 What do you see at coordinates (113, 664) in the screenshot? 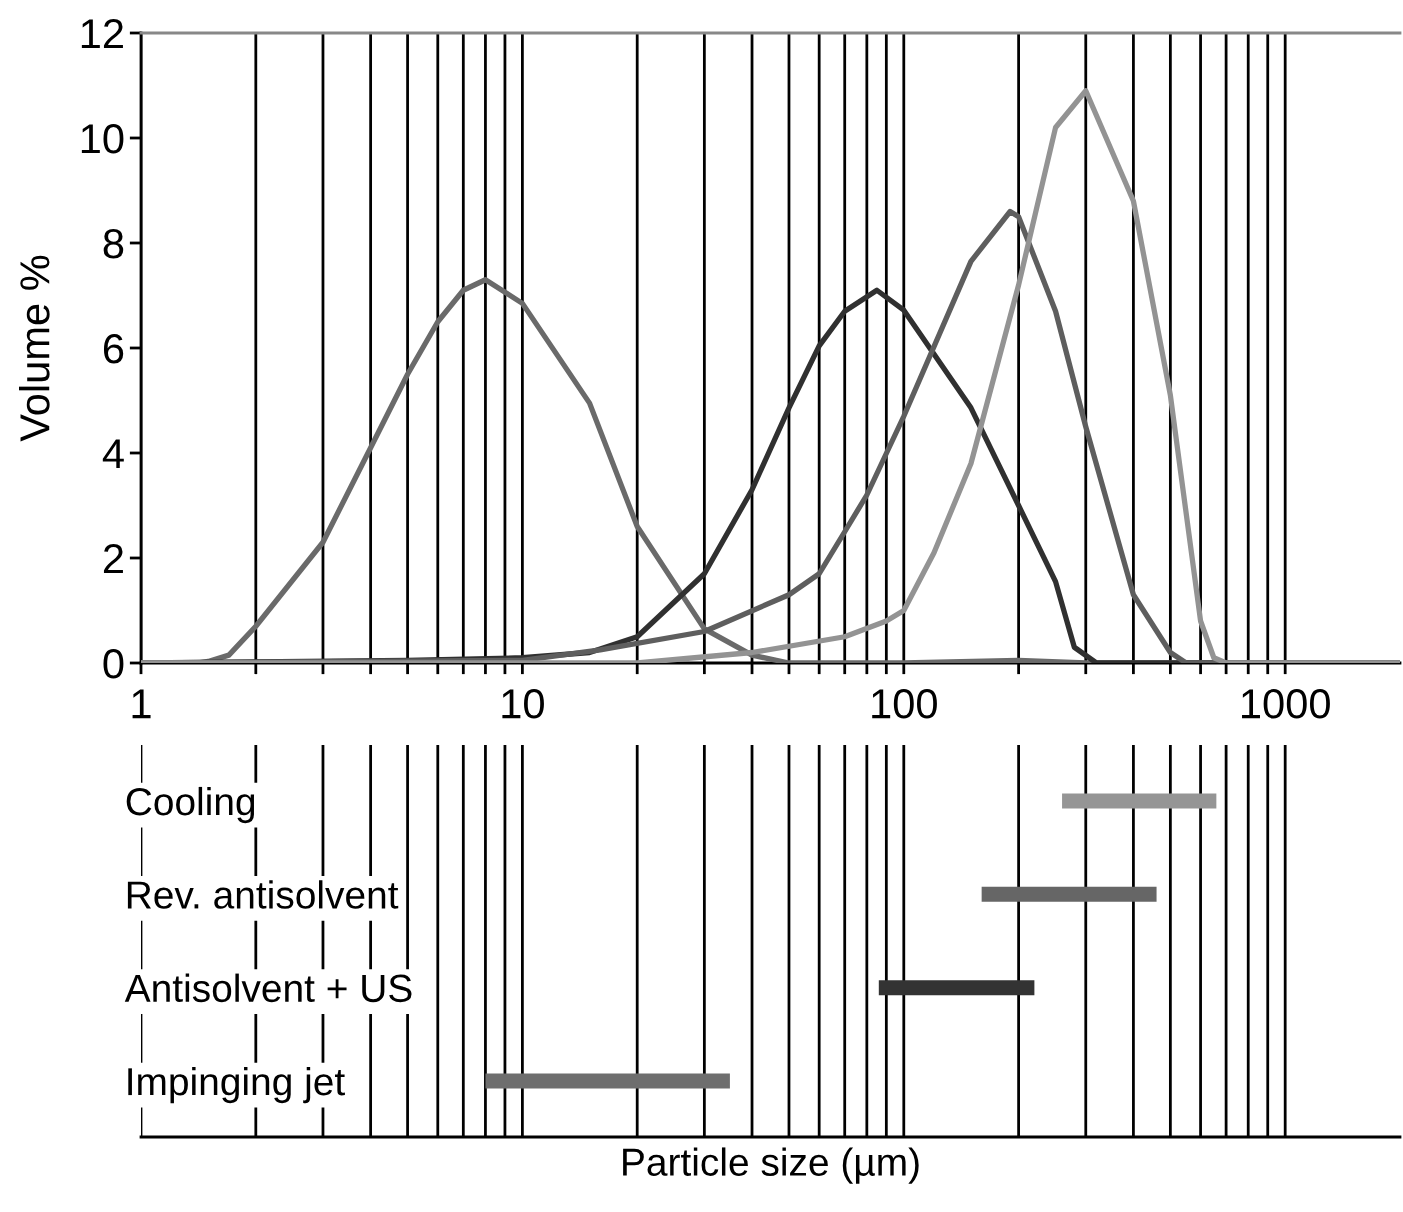
I see `y-tick-label: 0` at bounding box center [113, 664].